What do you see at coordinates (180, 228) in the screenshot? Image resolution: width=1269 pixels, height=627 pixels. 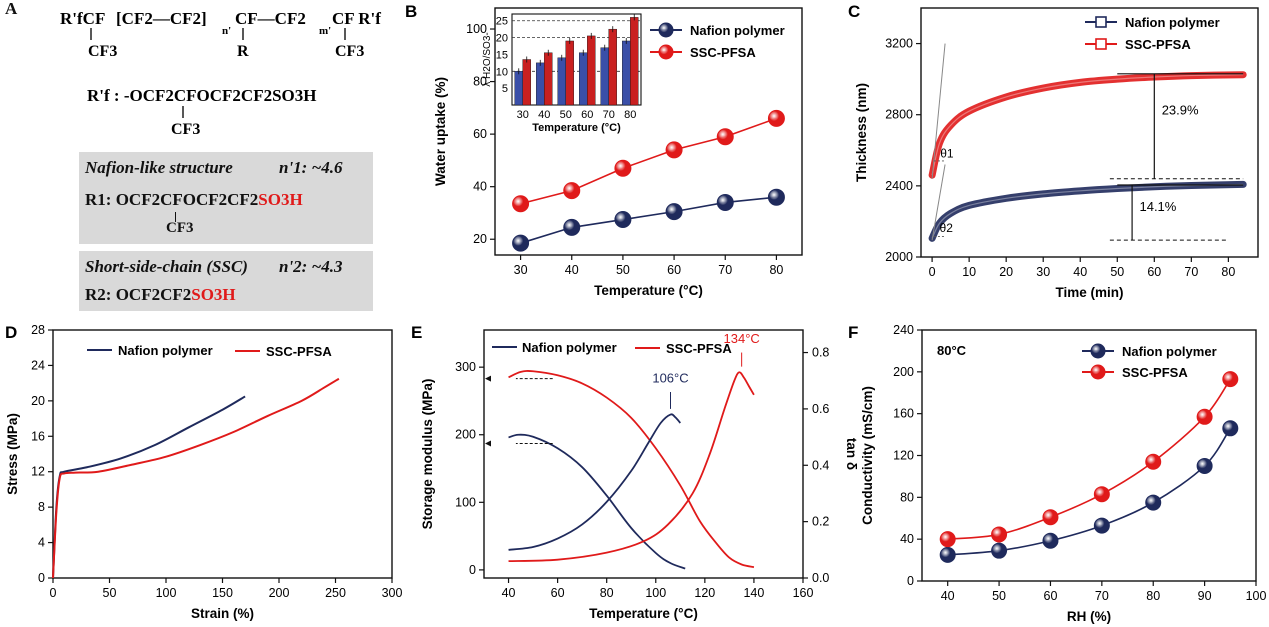 I see `r1-cf3: CF3` at bounding box center [180, 228].